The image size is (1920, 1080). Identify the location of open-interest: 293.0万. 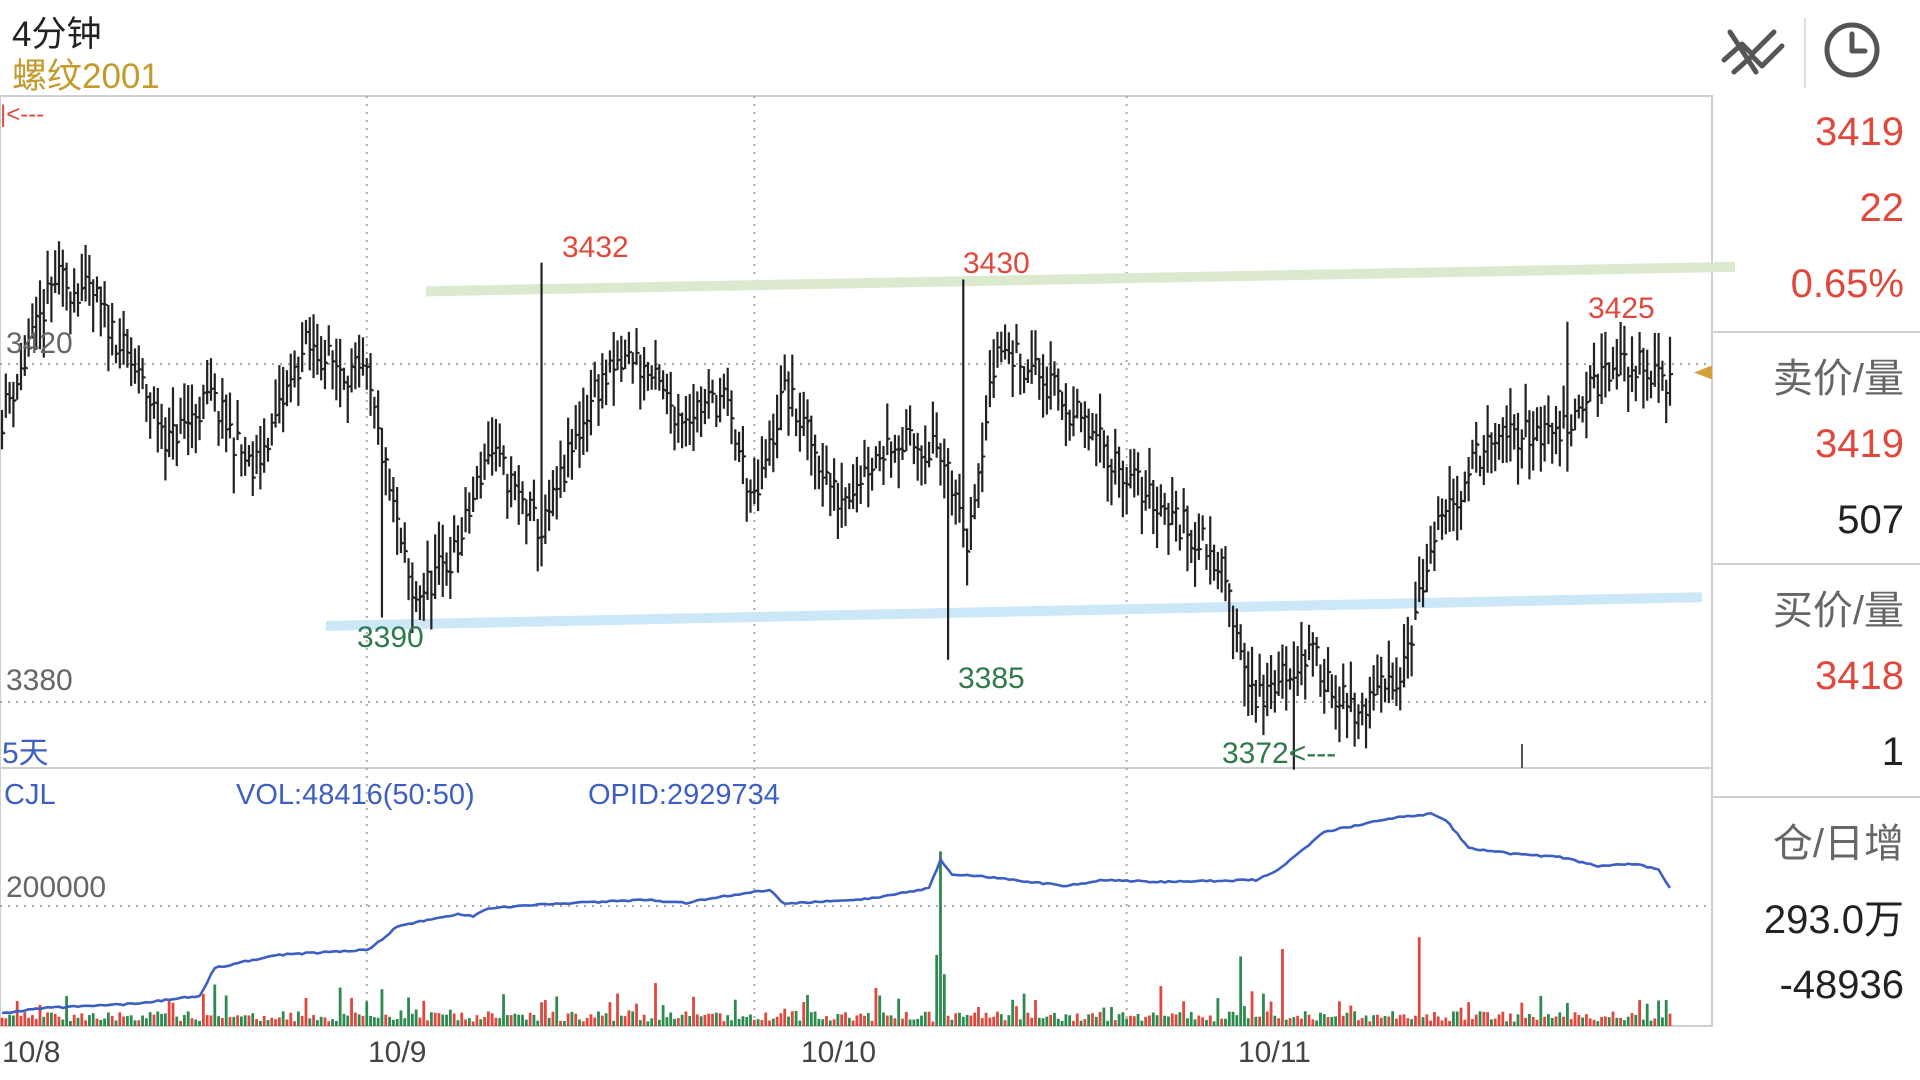
(1833, 920).